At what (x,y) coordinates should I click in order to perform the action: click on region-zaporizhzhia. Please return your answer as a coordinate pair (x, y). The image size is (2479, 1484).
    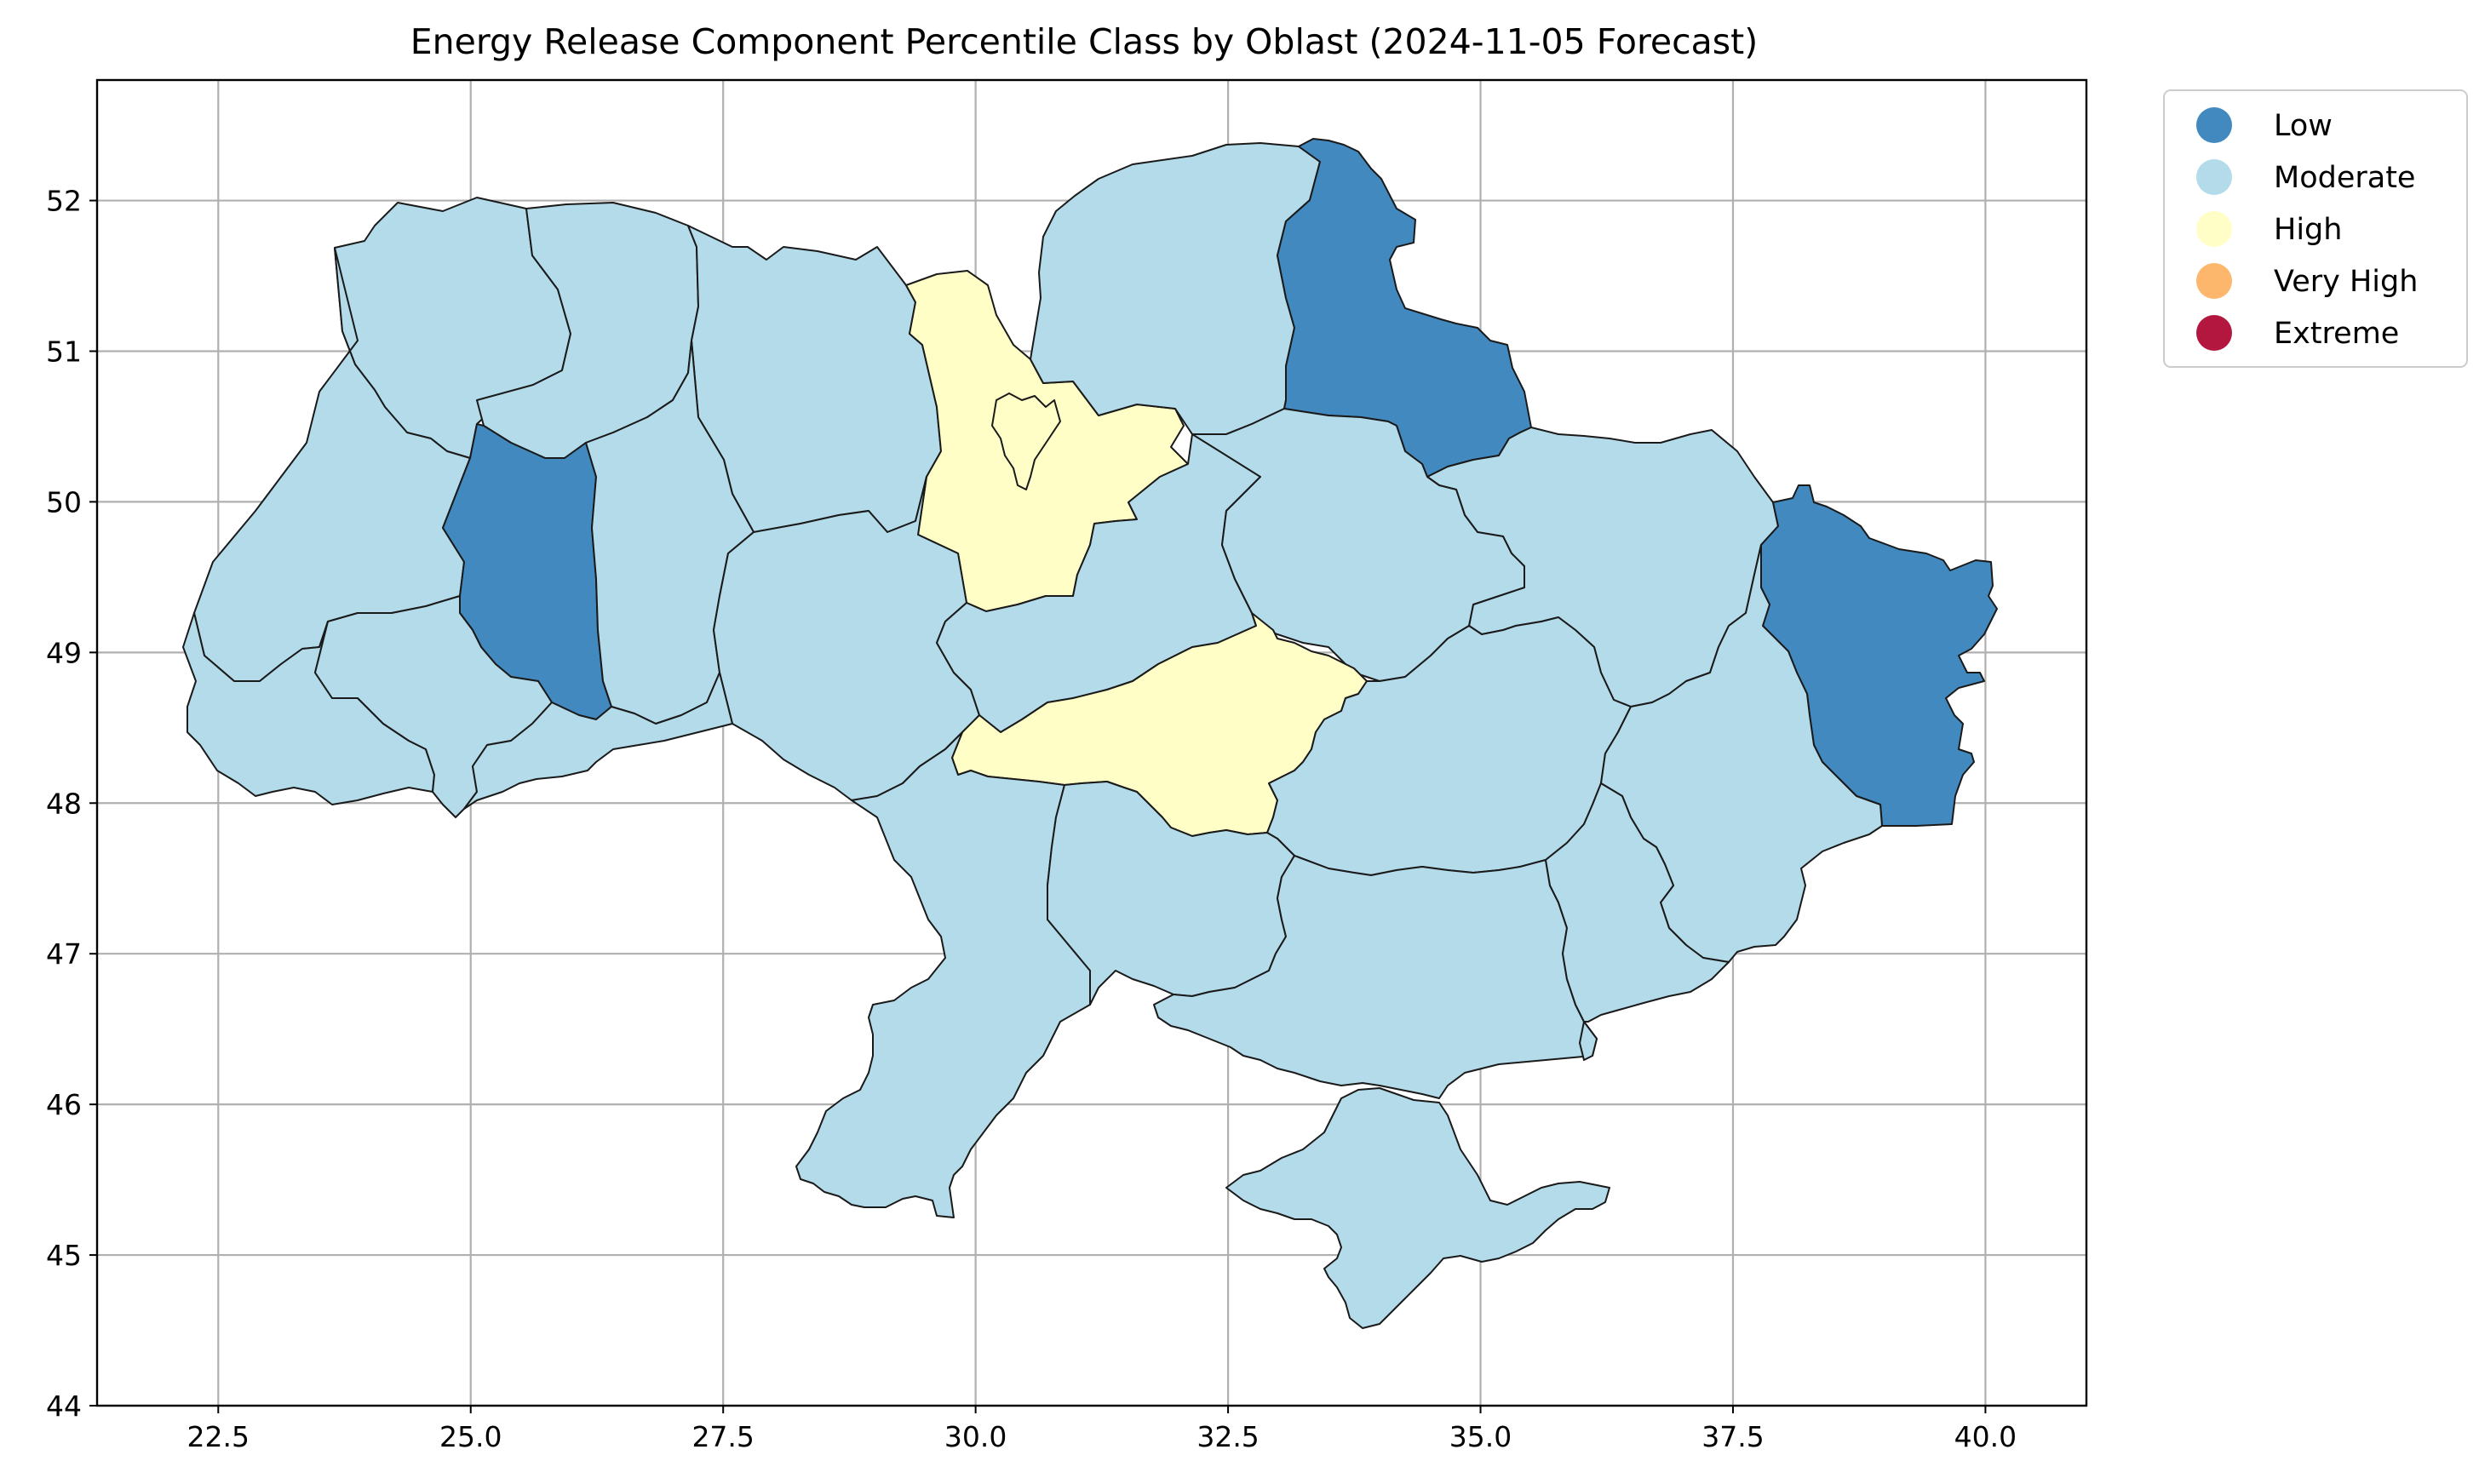
    Looking at the image, I should click on (1637, 921).